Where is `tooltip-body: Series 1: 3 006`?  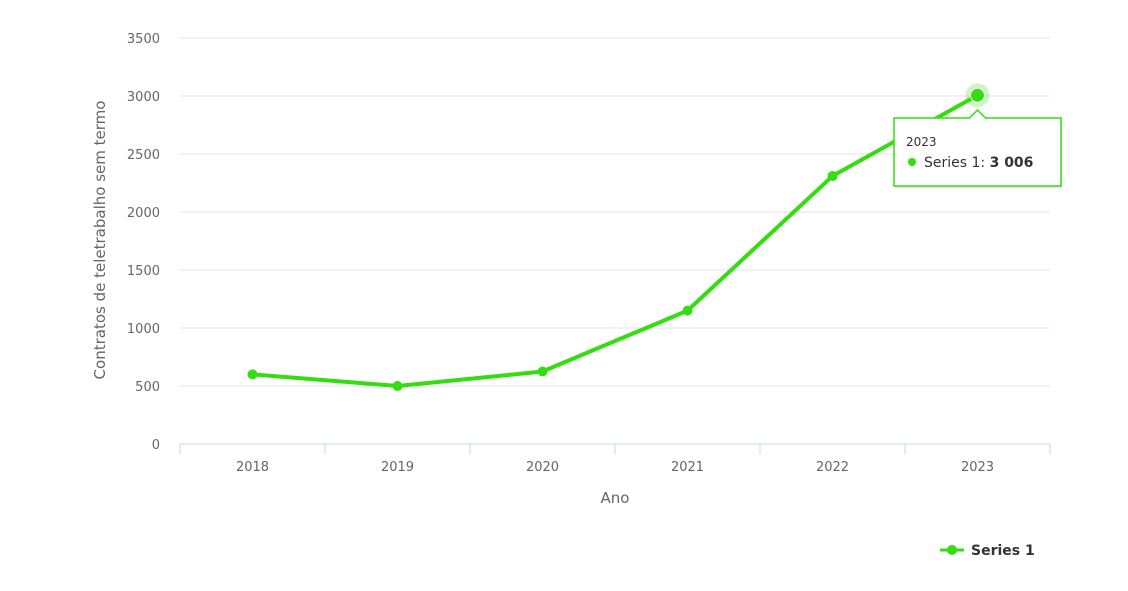
tooltip-body: Series 1: 3 006 is located at coordinates (978, 163).